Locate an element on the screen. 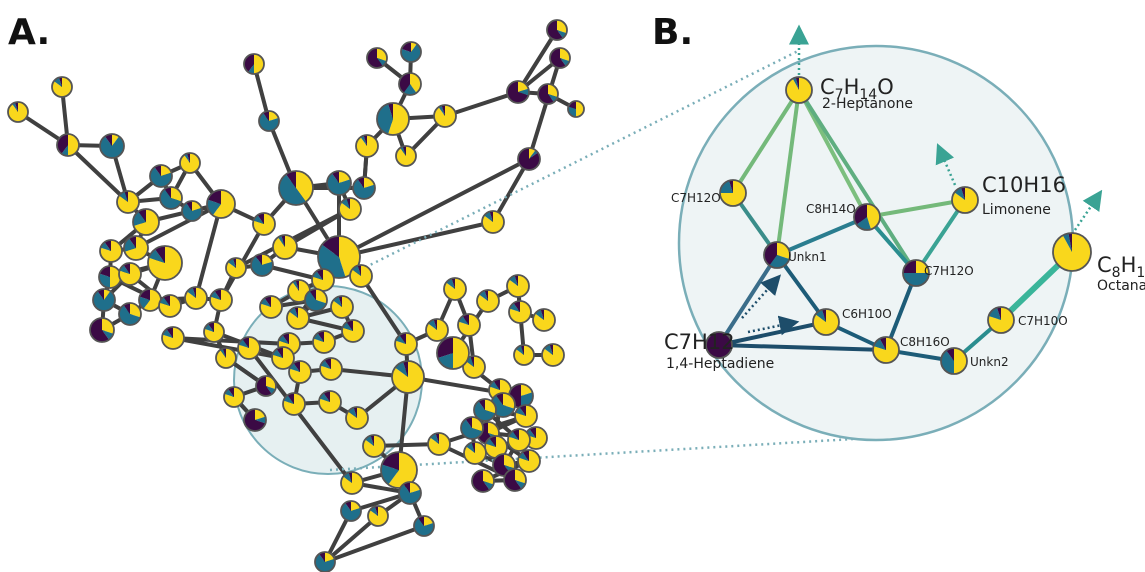 This screenshot has height=572, width=1145. label-c8h14o: C8H14O is located at coordinates (831, 209).